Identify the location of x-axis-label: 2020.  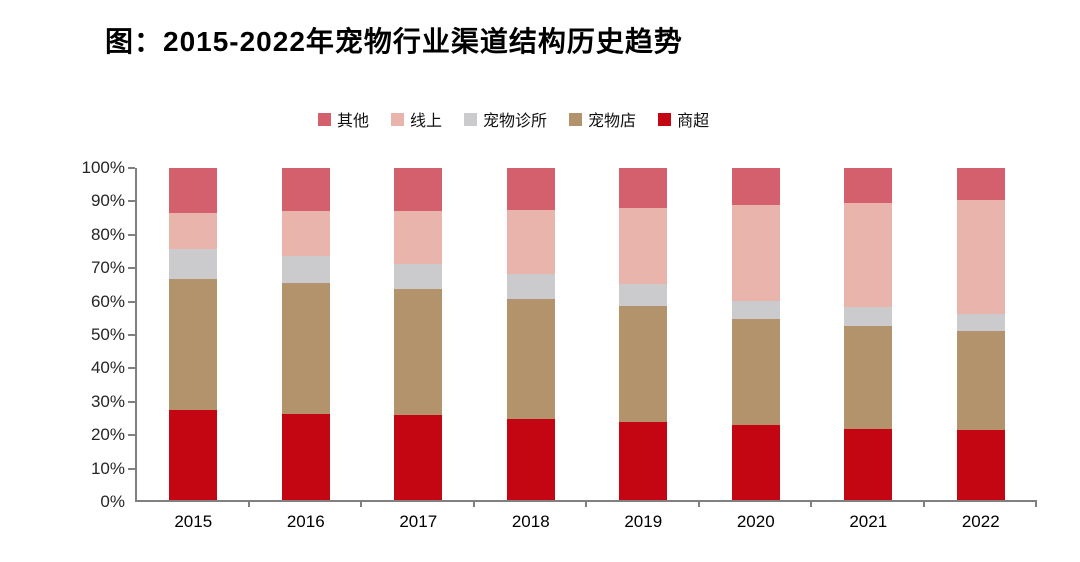
(755, 521).